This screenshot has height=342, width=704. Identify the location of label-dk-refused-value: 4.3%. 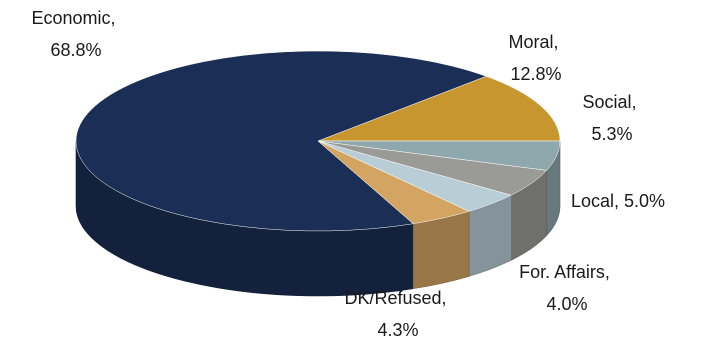
(397, 330).